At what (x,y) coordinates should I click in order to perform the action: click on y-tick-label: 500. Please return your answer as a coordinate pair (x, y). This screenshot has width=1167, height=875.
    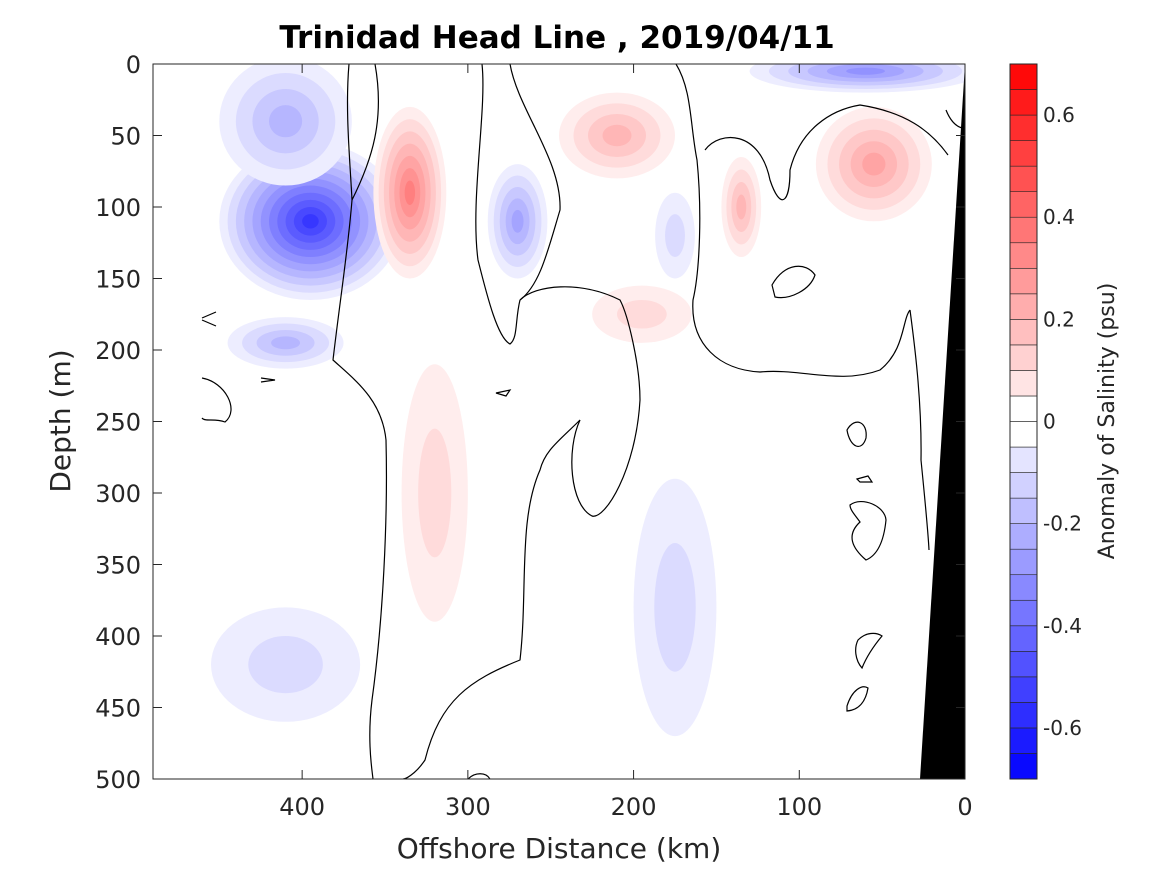
    Looking at the image, I should click on (118, 780).